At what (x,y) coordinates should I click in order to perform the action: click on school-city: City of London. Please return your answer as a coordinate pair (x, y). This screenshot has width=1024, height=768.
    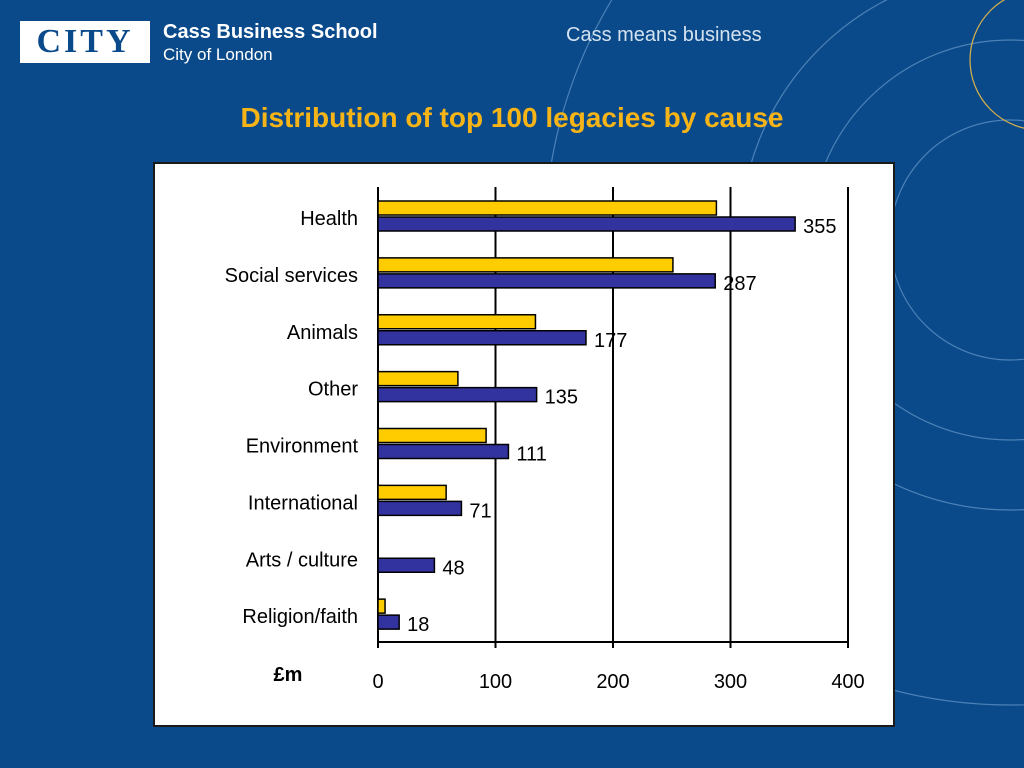
    Looking at the image, I should click on (218, 54).